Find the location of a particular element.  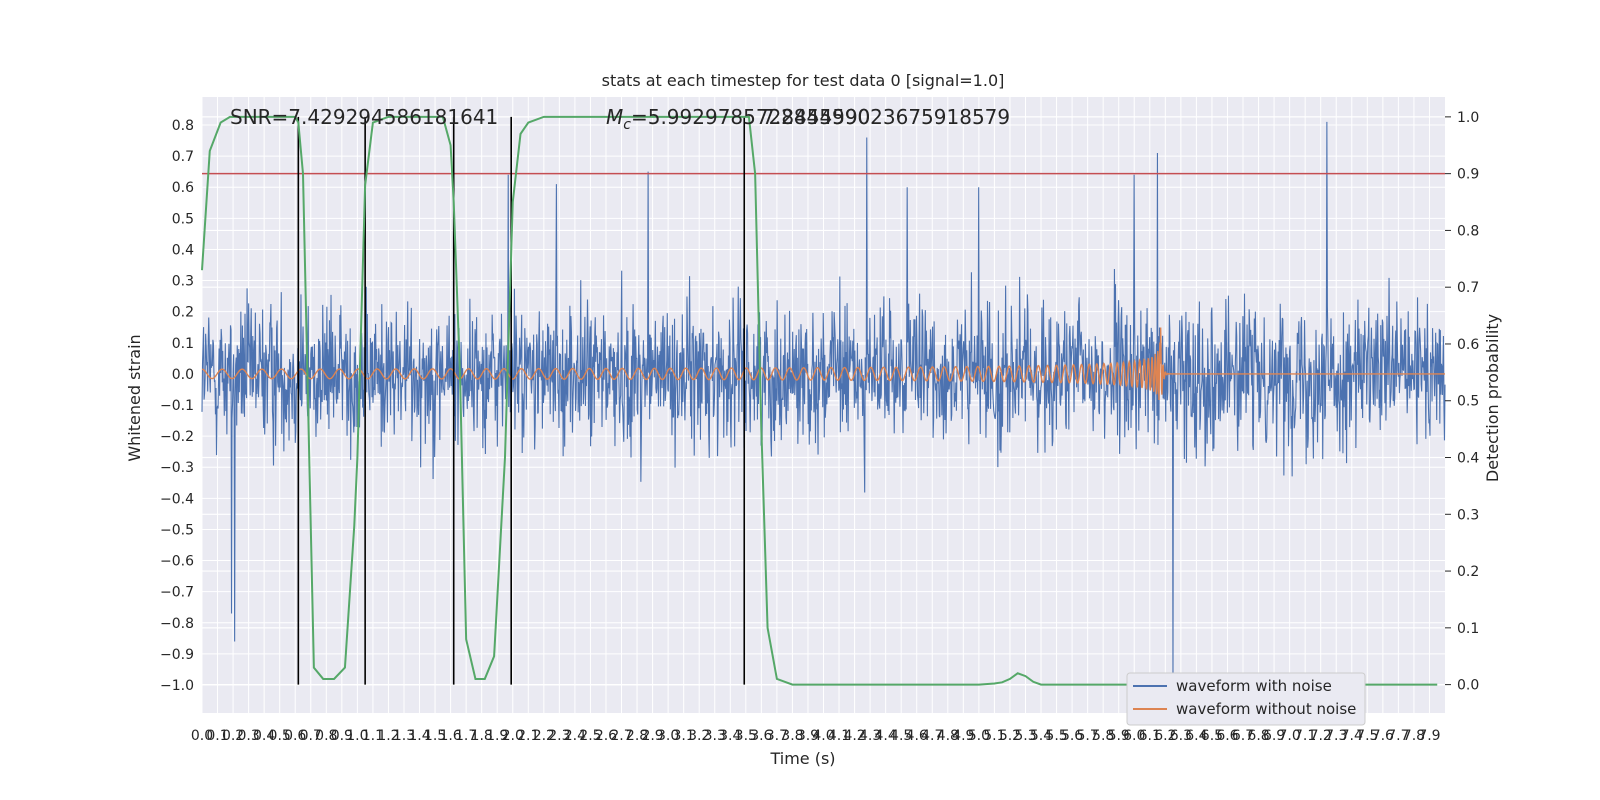

x-tick-label: 1.7 is located at coordinates (466, 736).